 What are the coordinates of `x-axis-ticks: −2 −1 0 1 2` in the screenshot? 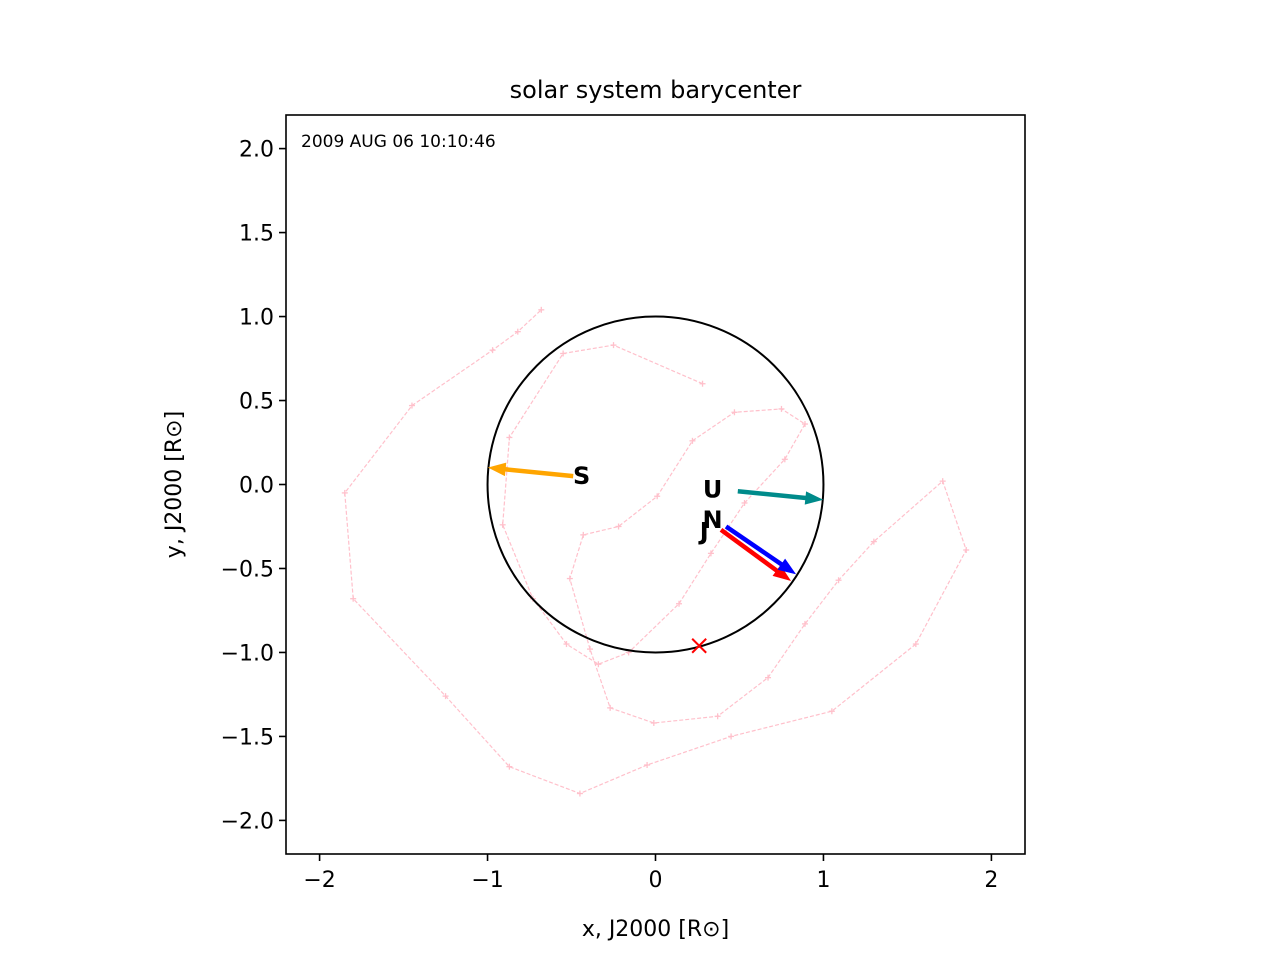 It's located at (650, 873).